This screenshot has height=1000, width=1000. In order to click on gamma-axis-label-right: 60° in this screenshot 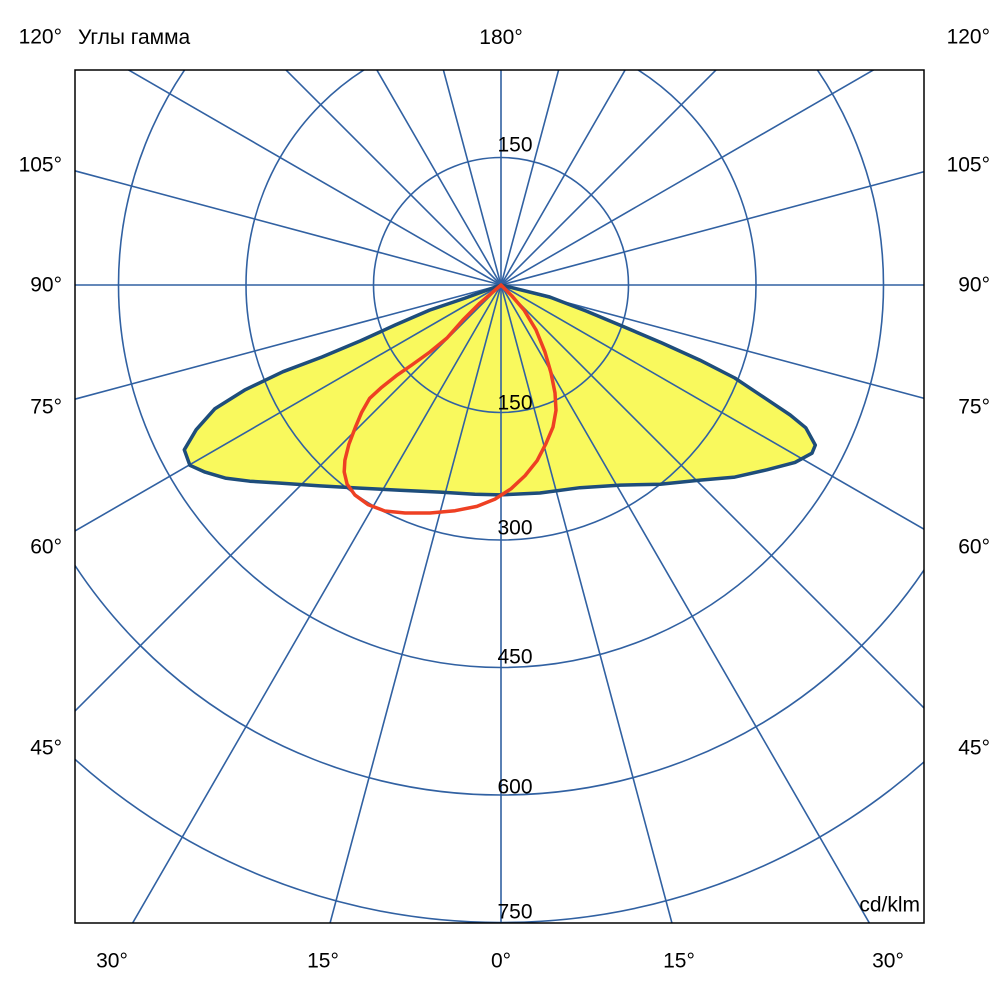, I will do `click(974, 547)`.